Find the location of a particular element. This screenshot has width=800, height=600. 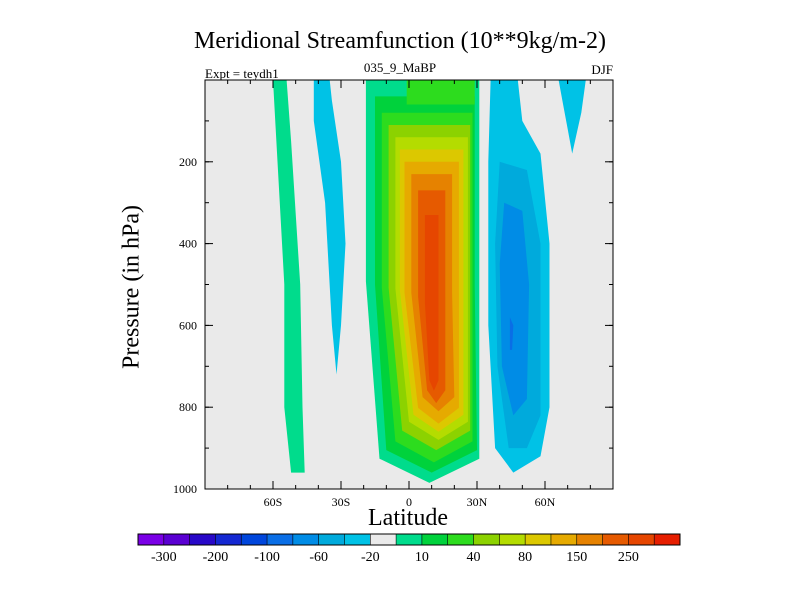

colorbar-label: -200 is located at coordinates (216, 557).